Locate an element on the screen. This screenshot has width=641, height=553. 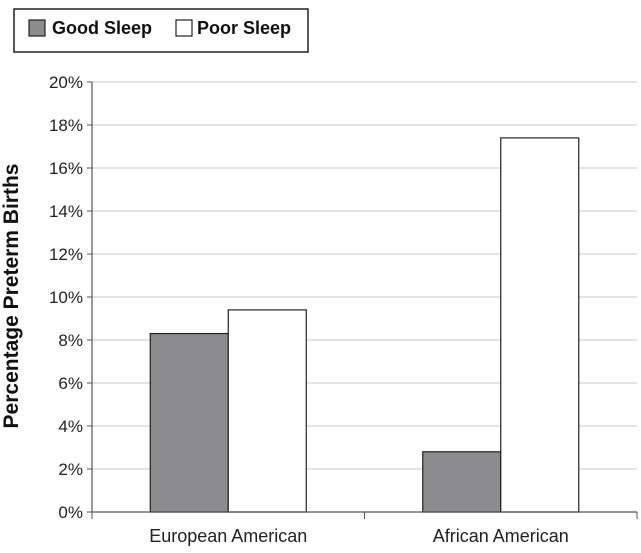
legend-swatch-poor-sleep is located at coordinates (184, 28).